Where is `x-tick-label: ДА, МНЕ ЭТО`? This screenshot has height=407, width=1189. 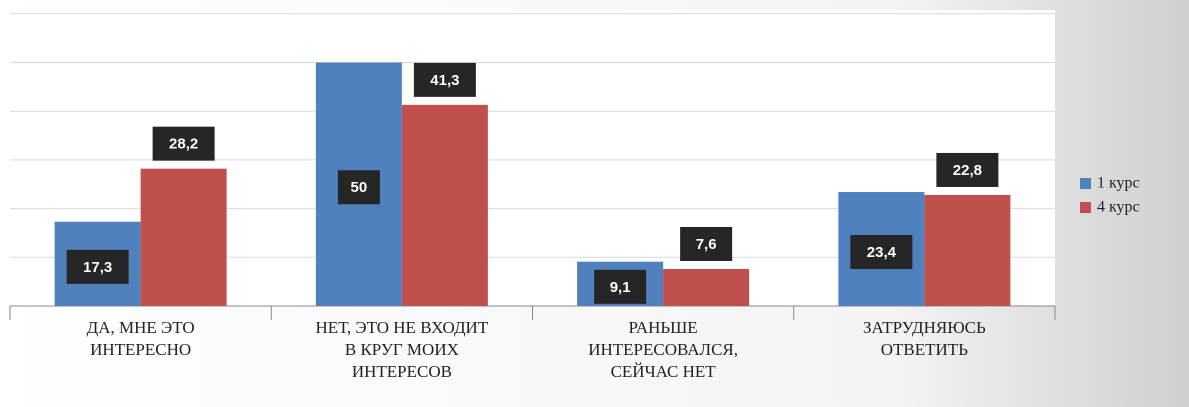 x-tick-label: ДА, МНЕ ЭТО is located at coordinates (141, 327).